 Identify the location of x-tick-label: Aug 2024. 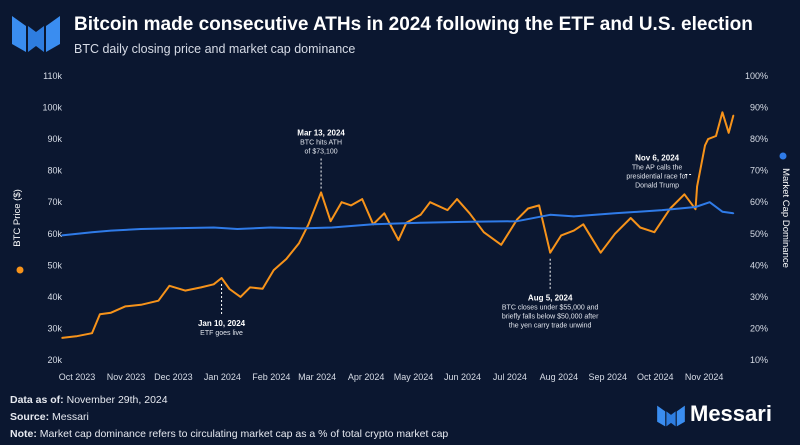
(559, 377).